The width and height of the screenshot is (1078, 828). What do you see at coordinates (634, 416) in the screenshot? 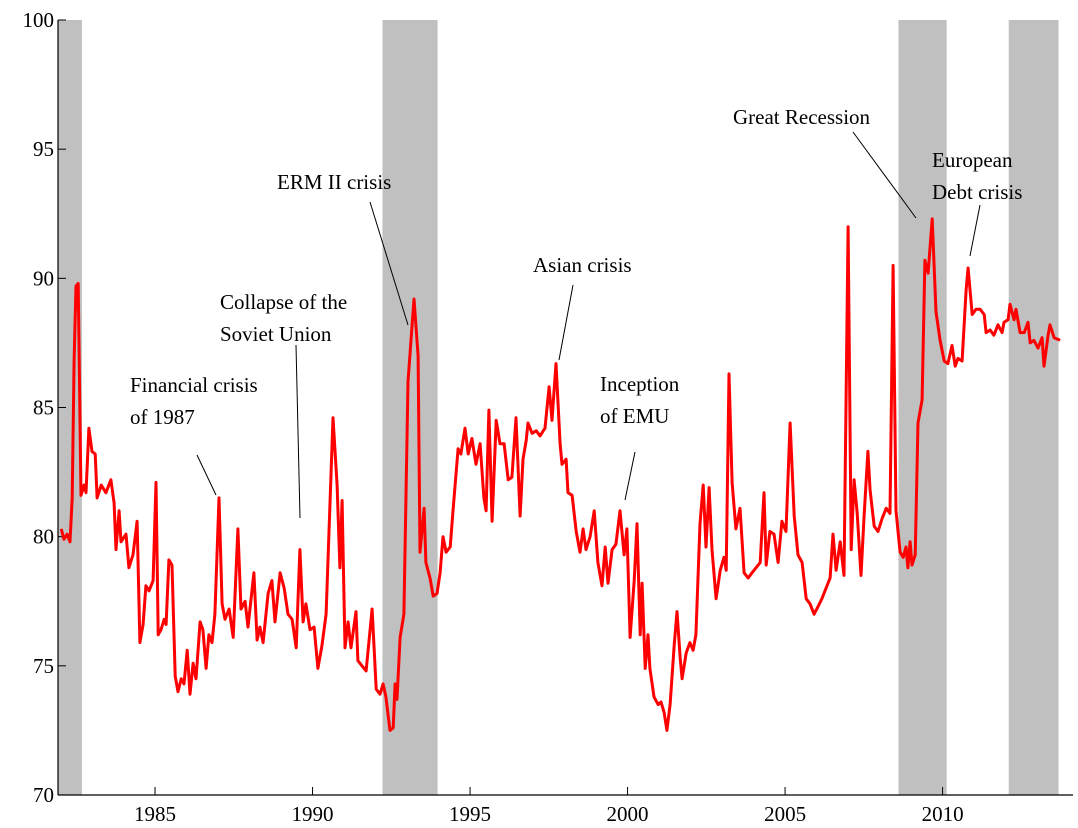
I see `annotation-text: of EMU` at bounding box center [634, 416].